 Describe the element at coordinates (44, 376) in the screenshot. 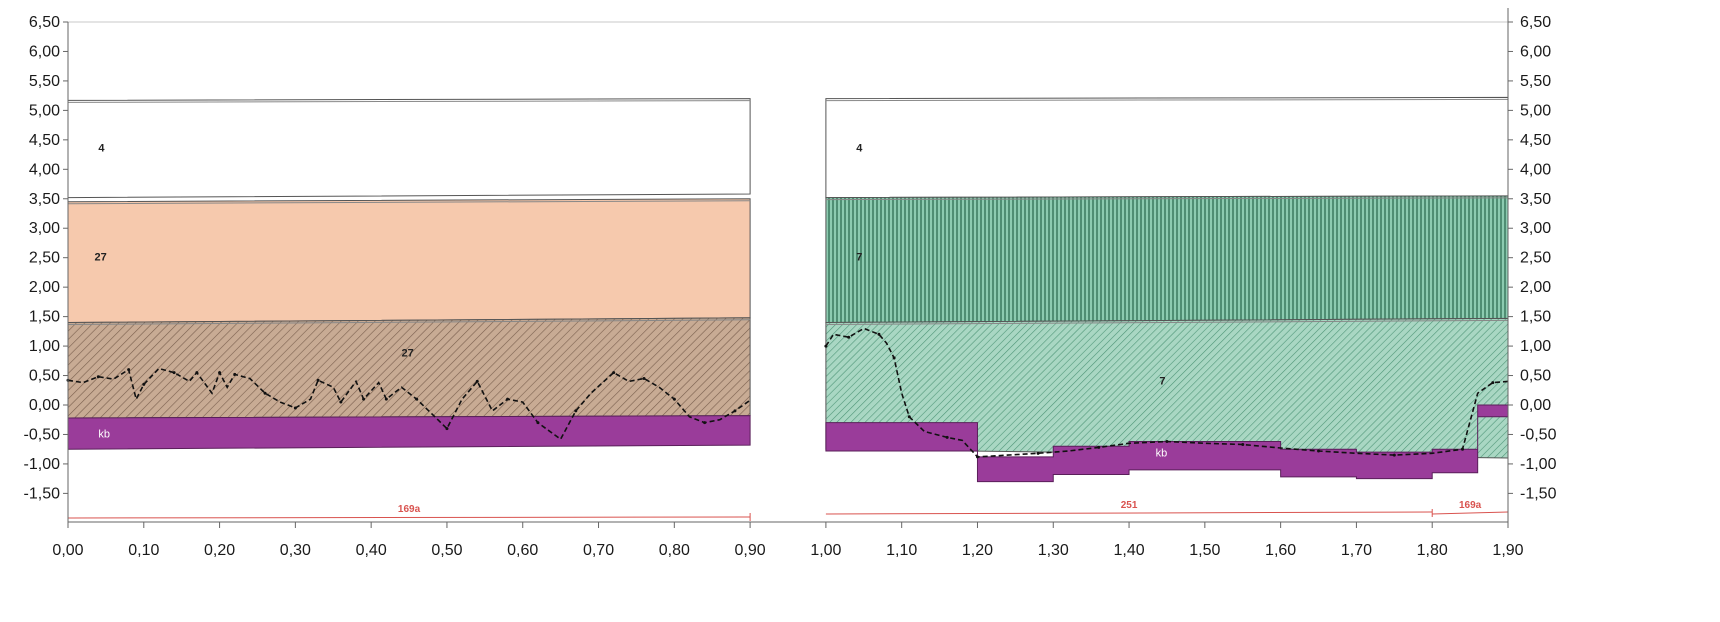

I see `y-tick-label-left: 0,50` at that location.